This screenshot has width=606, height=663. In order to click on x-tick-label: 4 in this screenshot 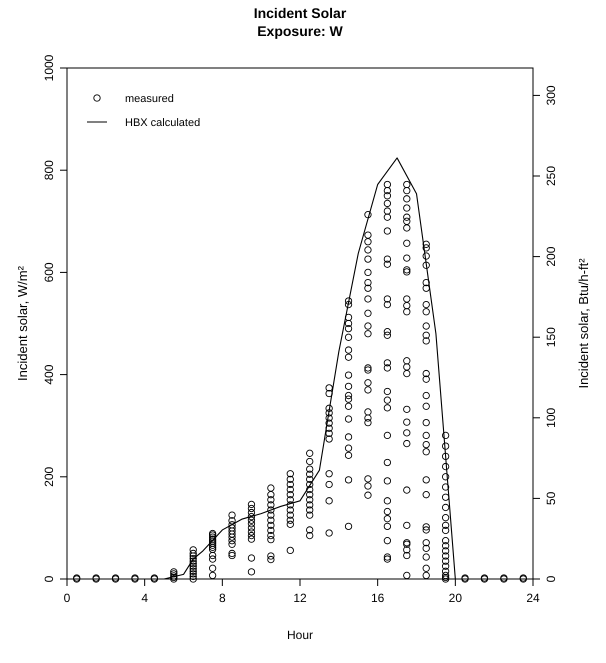, I will do `click(144, 598)`.